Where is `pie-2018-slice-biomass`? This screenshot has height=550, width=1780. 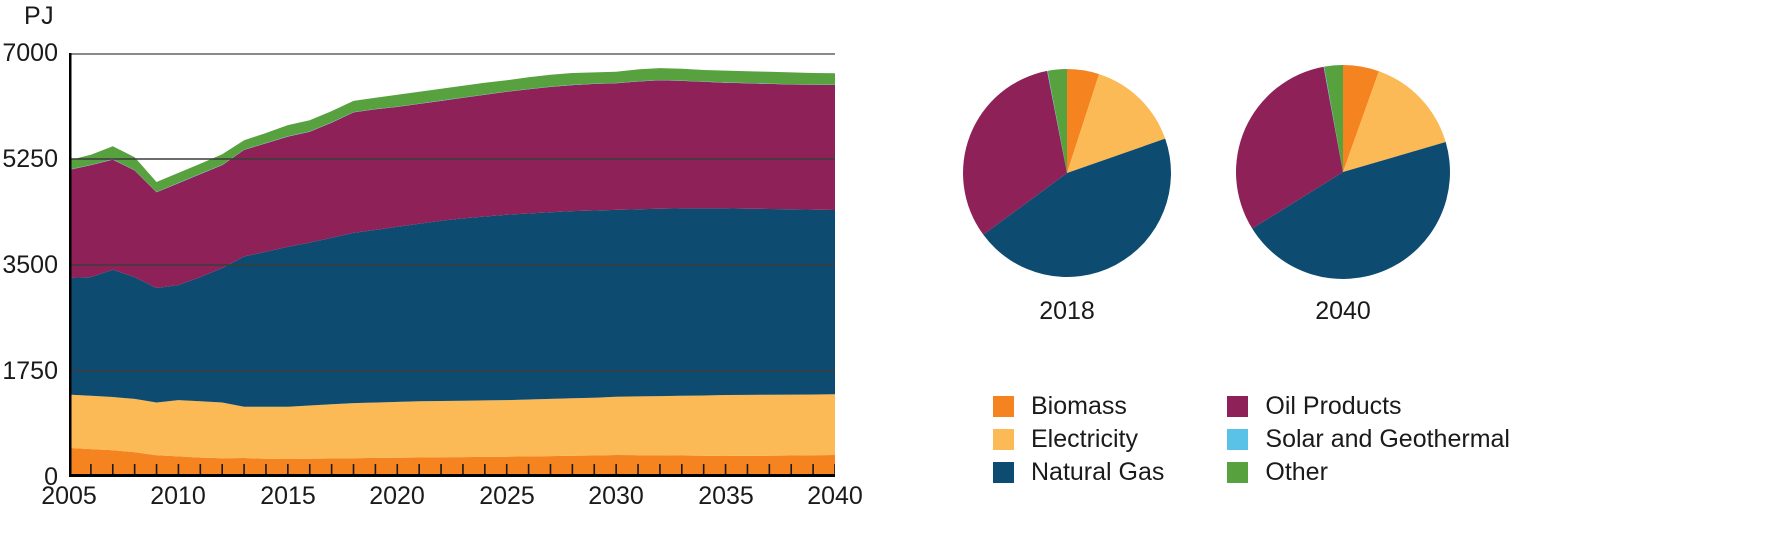 pie-2018-slice-biomass is located at coordinates (1083, 121).